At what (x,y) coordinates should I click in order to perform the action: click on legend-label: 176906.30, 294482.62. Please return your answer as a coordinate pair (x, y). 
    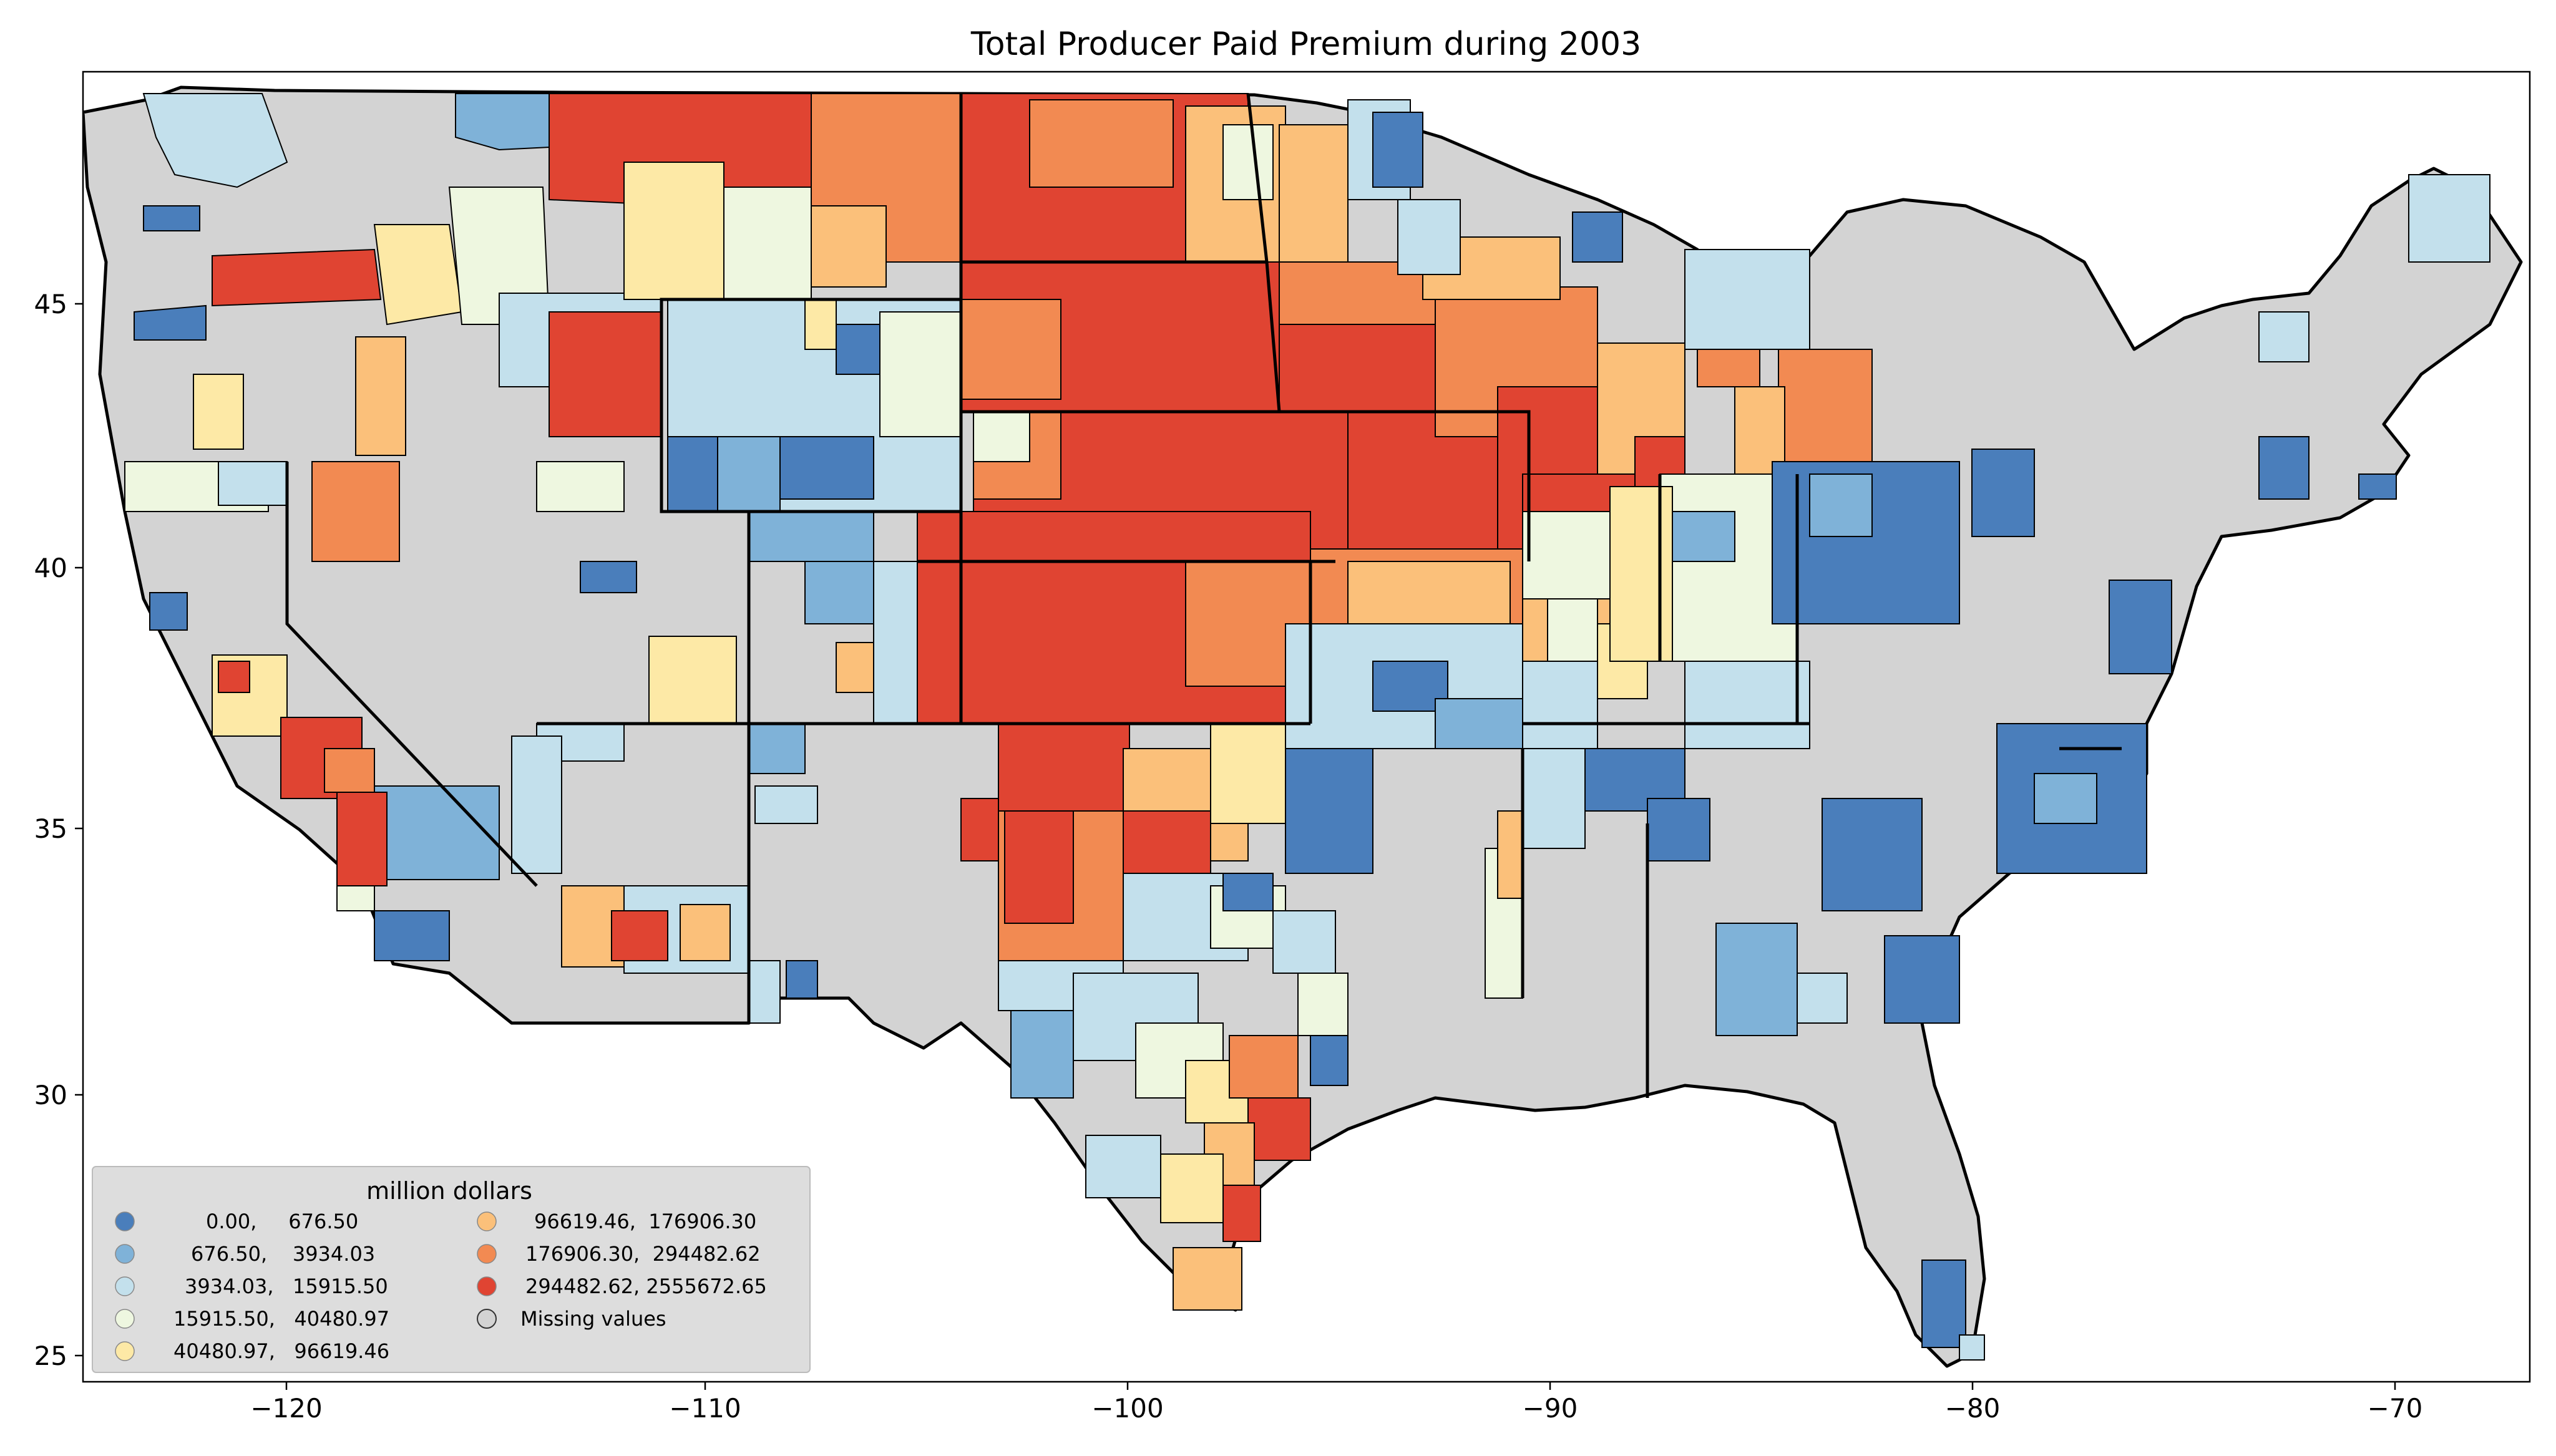
    Looking at the image, I should click on (643, 1254).